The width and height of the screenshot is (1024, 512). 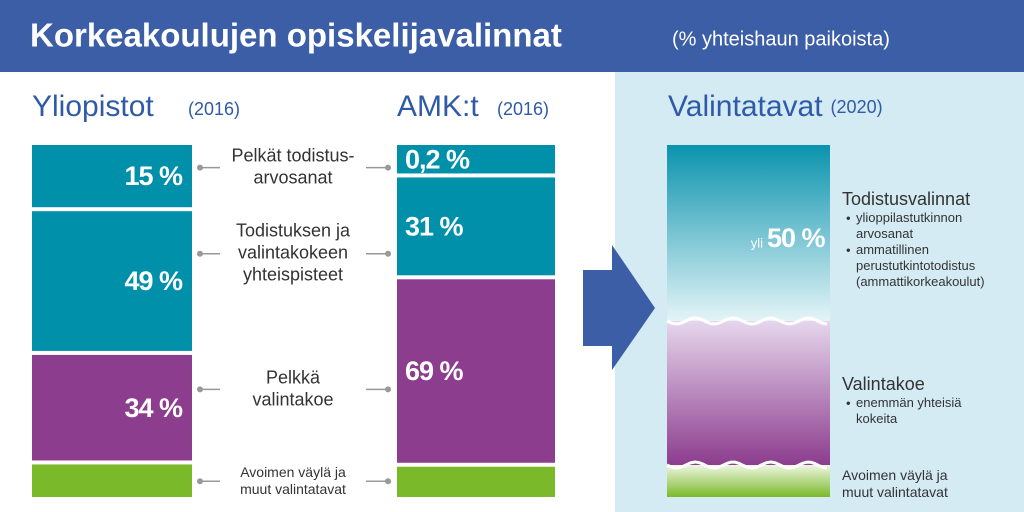 What do you see at coordinates (745, 106) in the screenshot?
I see `panel-title-text: Valintatavat` at bounding box center [745, 106].